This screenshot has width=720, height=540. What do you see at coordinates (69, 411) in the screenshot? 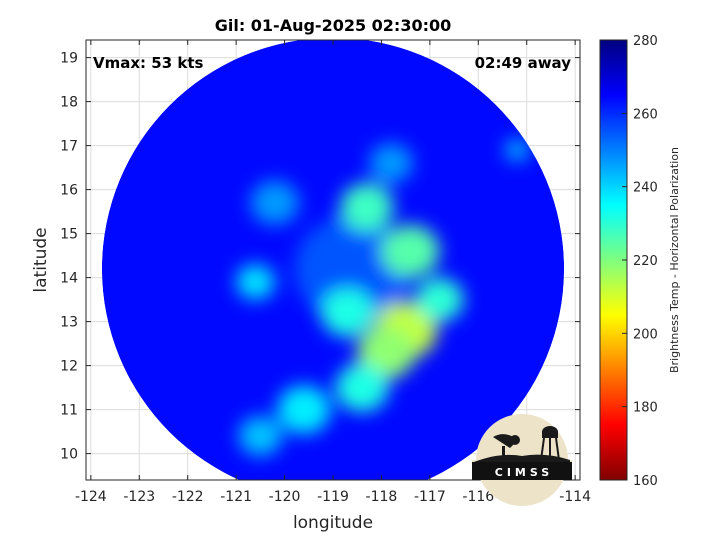
I see `y-tick-label: 11` at bounding box center [69, 411].